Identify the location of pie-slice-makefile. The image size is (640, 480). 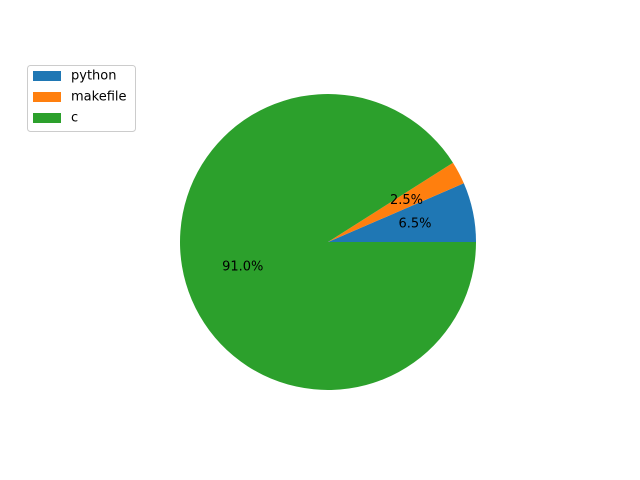
(396, 202).